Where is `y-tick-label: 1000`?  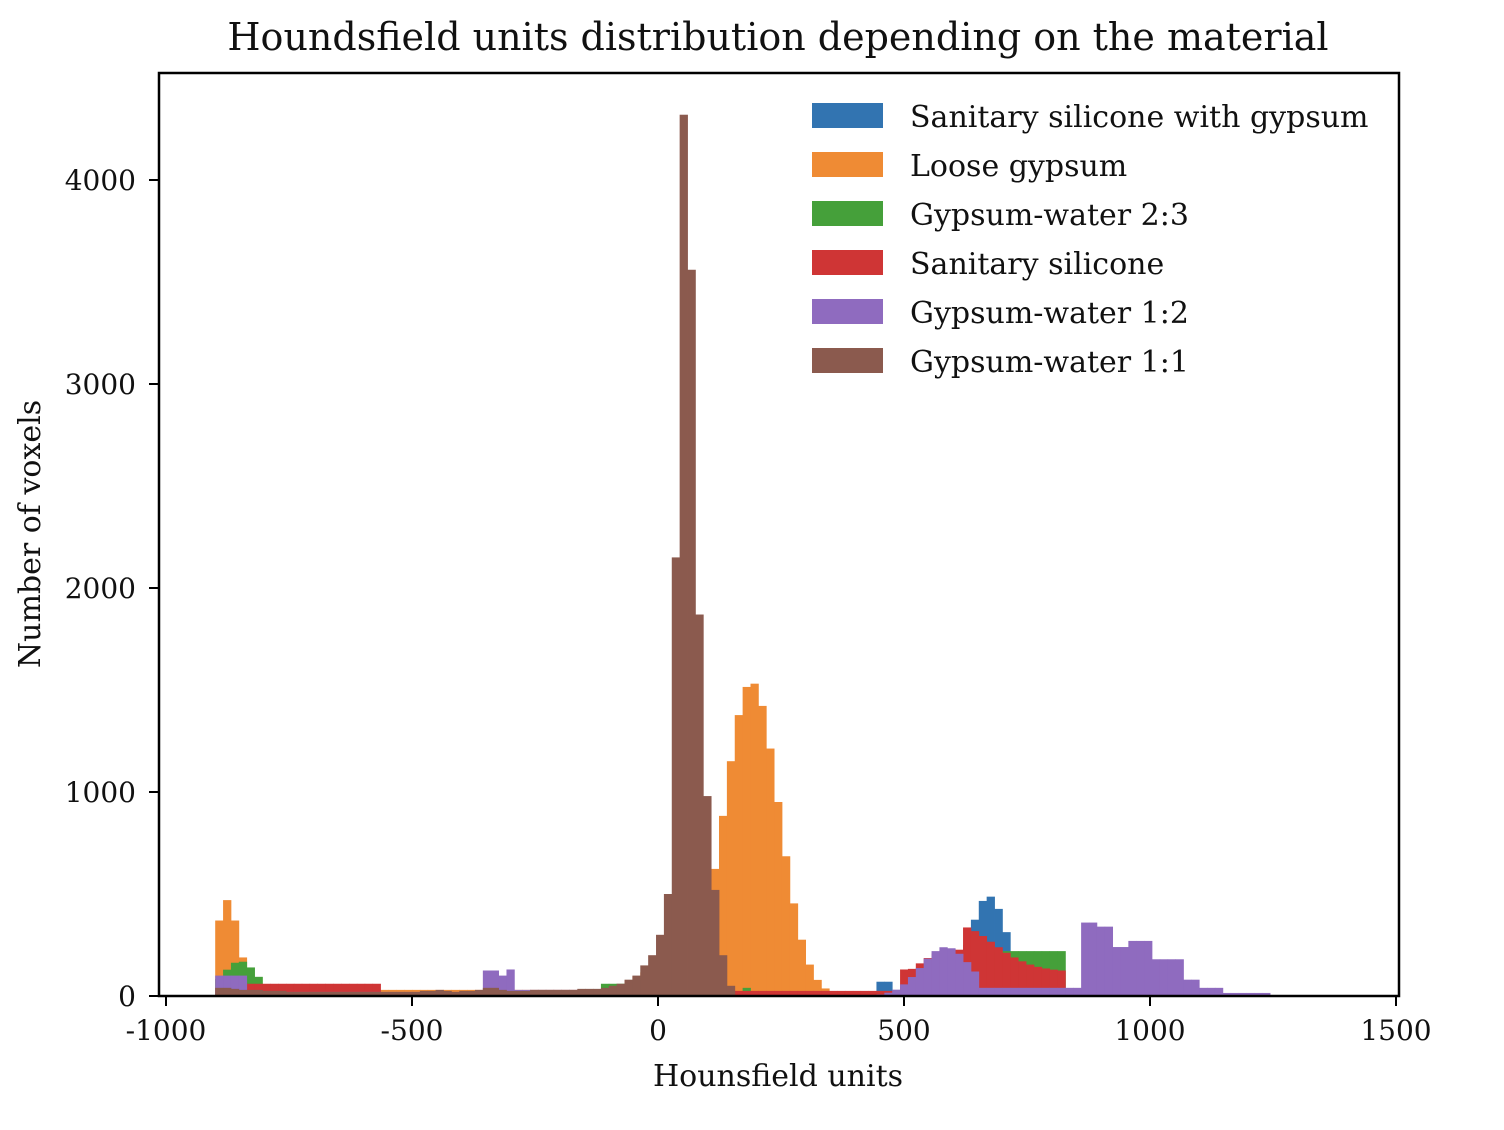 y-tick-label: 1000 is located at coordinates (100, 792).